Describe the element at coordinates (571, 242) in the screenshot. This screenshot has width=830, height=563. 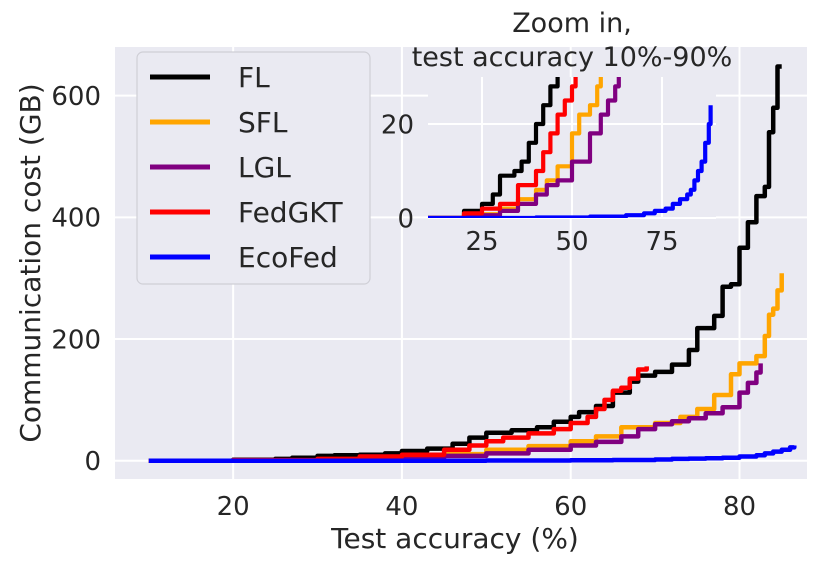
I see `inset-x-tick-label: 50` at that location.